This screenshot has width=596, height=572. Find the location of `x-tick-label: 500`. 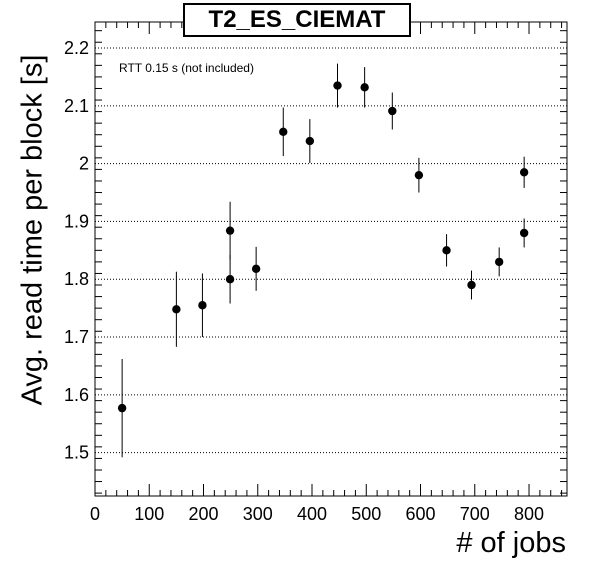

x-tick-label: 500 is located at coordinates (366, 514).